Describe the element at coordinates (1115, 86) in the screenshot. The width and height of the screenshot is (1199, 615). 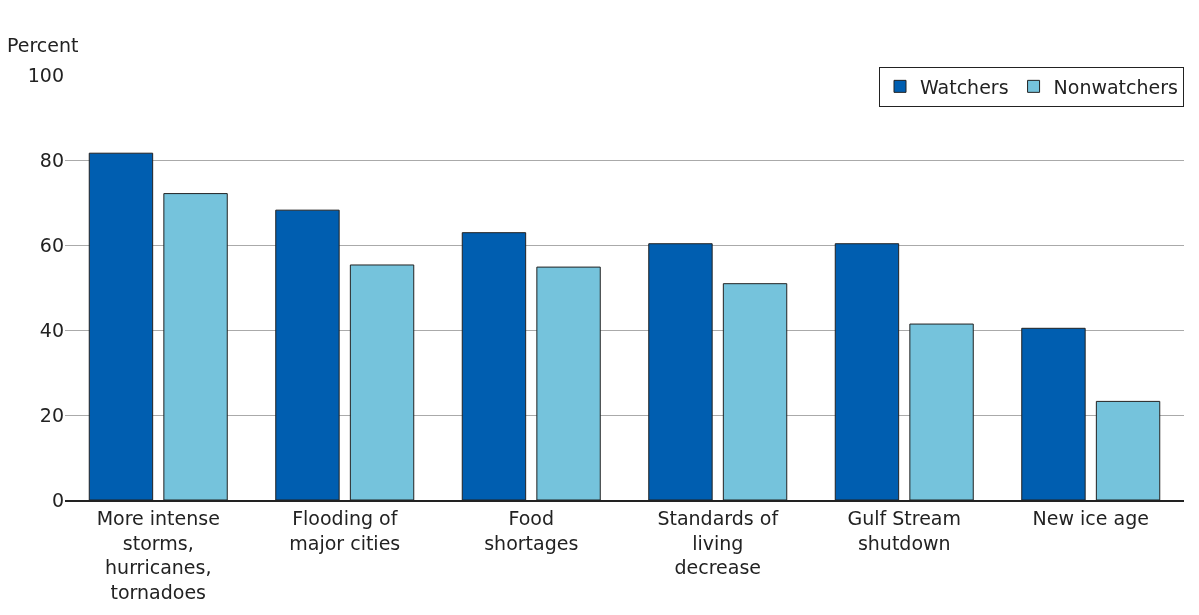
I see `legend-label: Nonwatchers` at that location.